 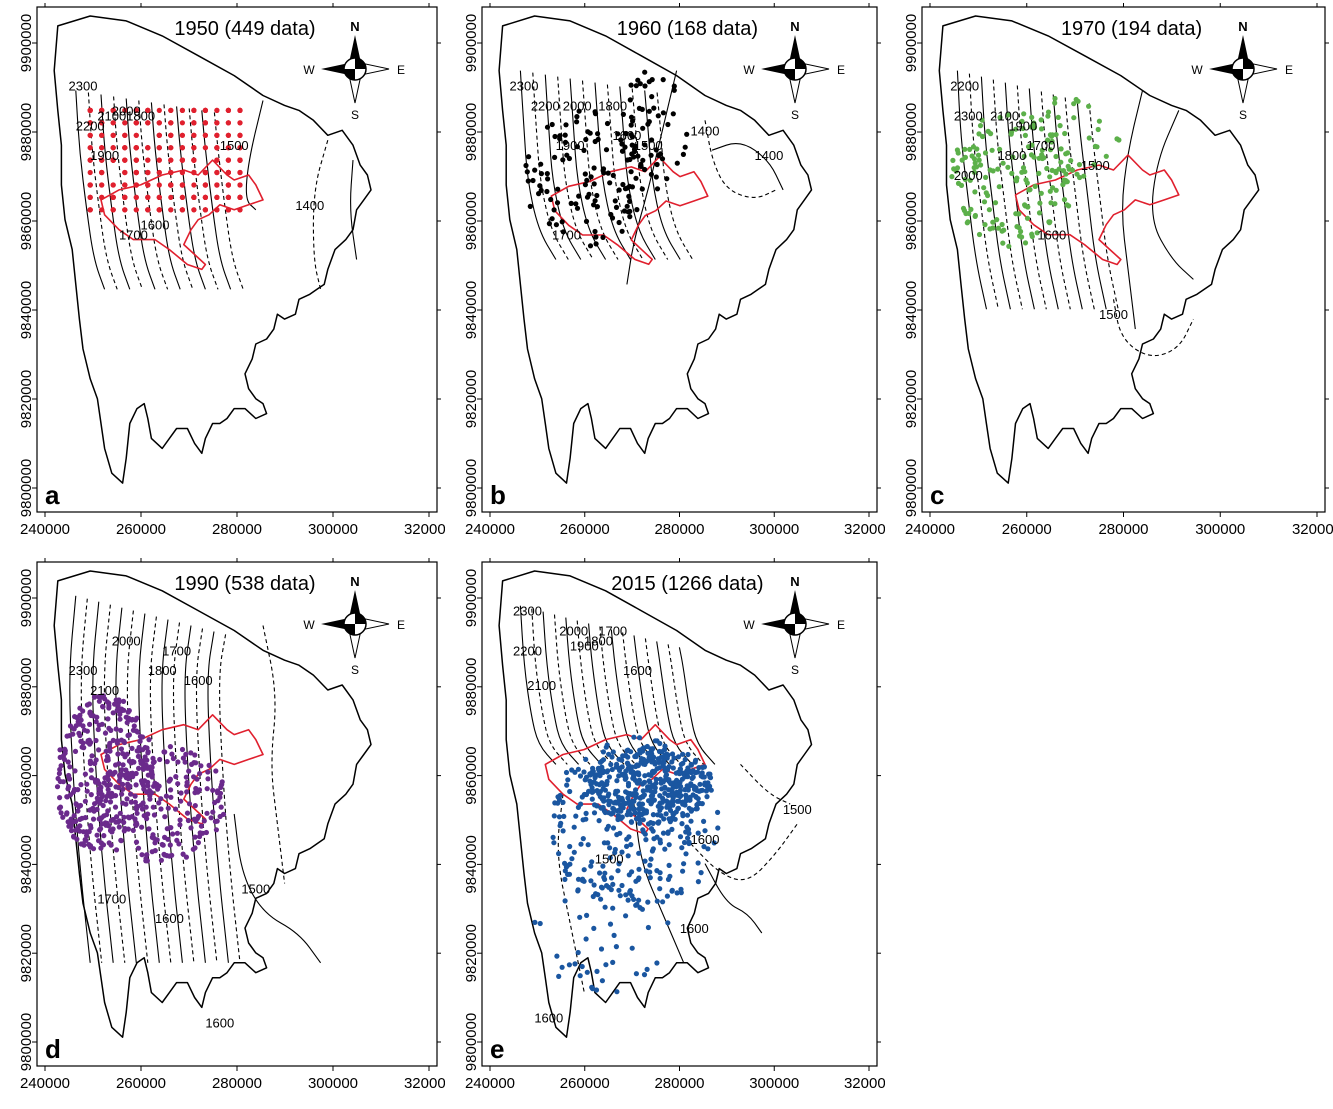 What do you see at coordinates (524, 86) in the screenshot?
I see `contour-label: 2300` at bounding box center [524, 86].